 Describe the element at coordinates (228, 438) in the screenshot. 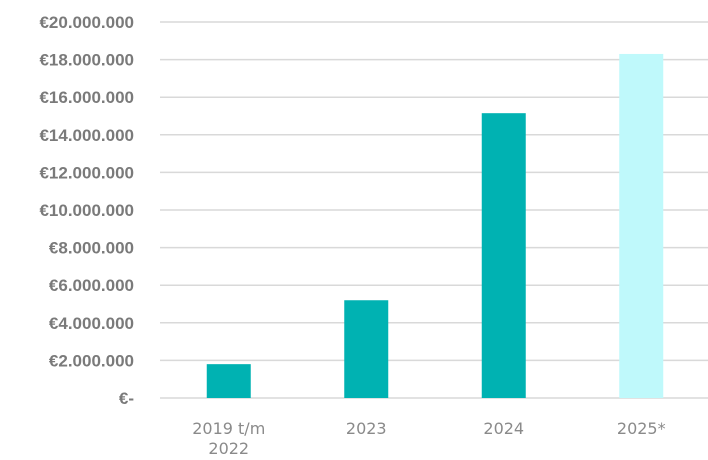

I see `x-tick-label: 2019 t/m 2022` at that location.